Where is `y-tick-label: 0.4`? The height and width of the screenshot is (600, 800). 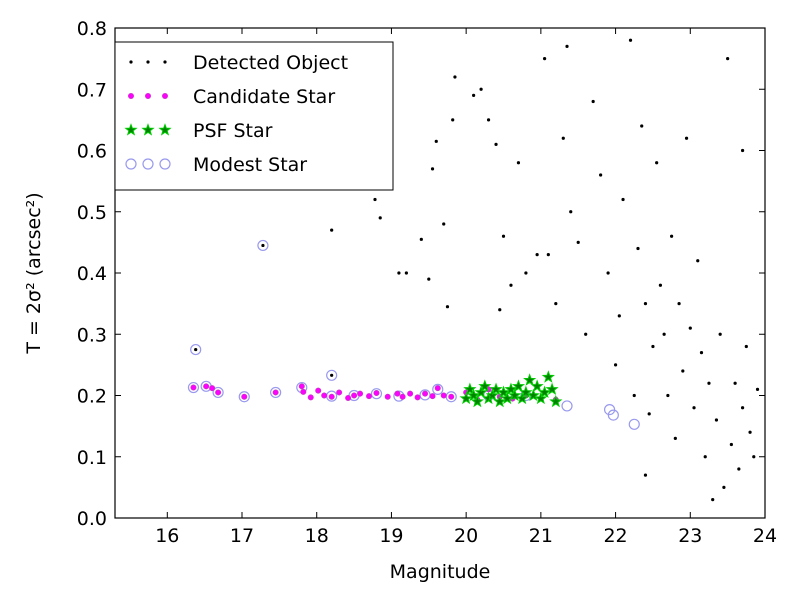 y-tick-label: 0.4 is located at coordinates (92, 274).